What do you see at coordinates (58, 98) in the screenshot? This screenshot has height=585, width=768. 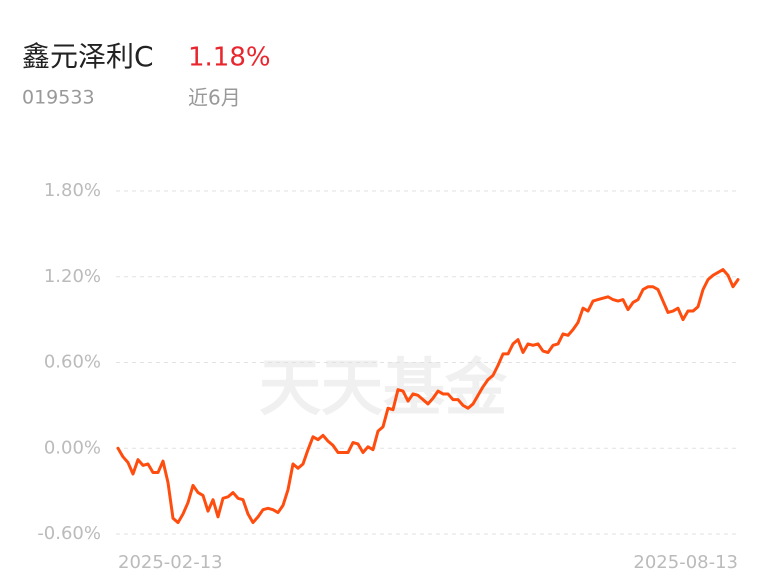 I see `fund-code: 019533` at bounding box center [58, 98].